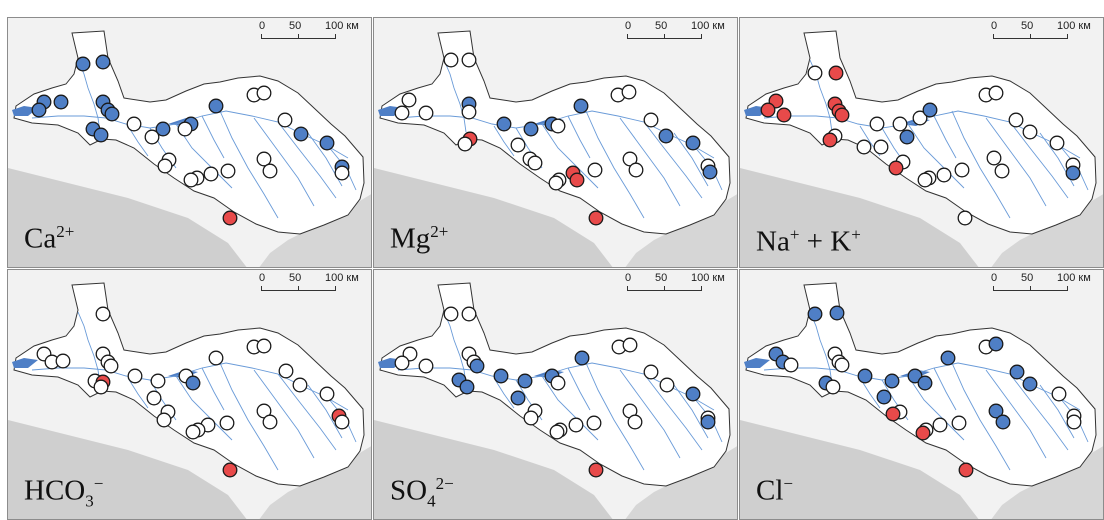  What do you see at coordinates (774, 492) in the screenshot?
I see `panel-label-cl: Cl−` at bounding box center [774, 492].